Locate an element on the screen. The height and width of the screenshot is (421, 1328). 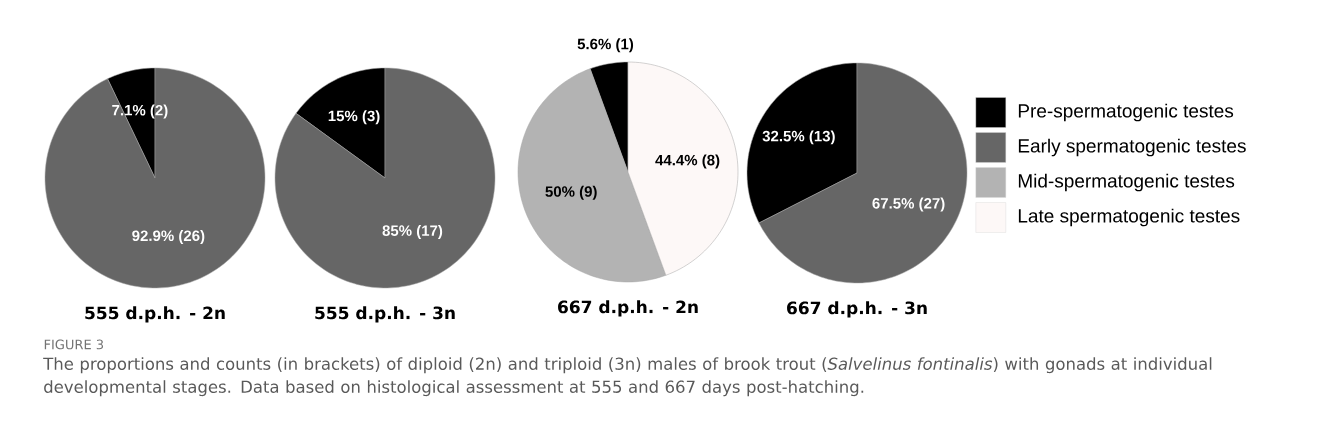
caption: FIGURE 3 is located at coordinates (74, 344).